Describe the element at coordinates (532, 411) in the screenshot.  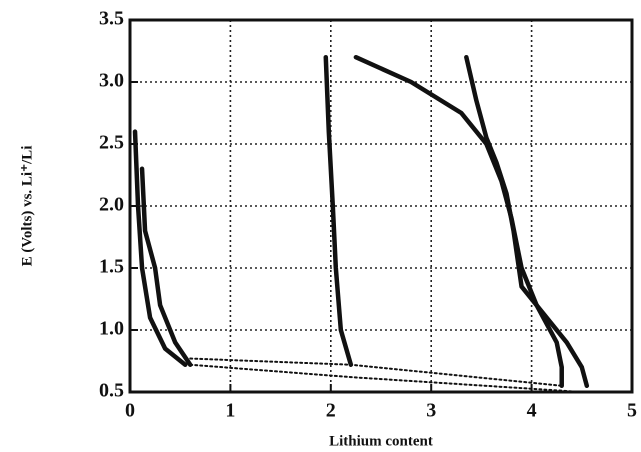
I see `x-tick-label: 4` at that location.